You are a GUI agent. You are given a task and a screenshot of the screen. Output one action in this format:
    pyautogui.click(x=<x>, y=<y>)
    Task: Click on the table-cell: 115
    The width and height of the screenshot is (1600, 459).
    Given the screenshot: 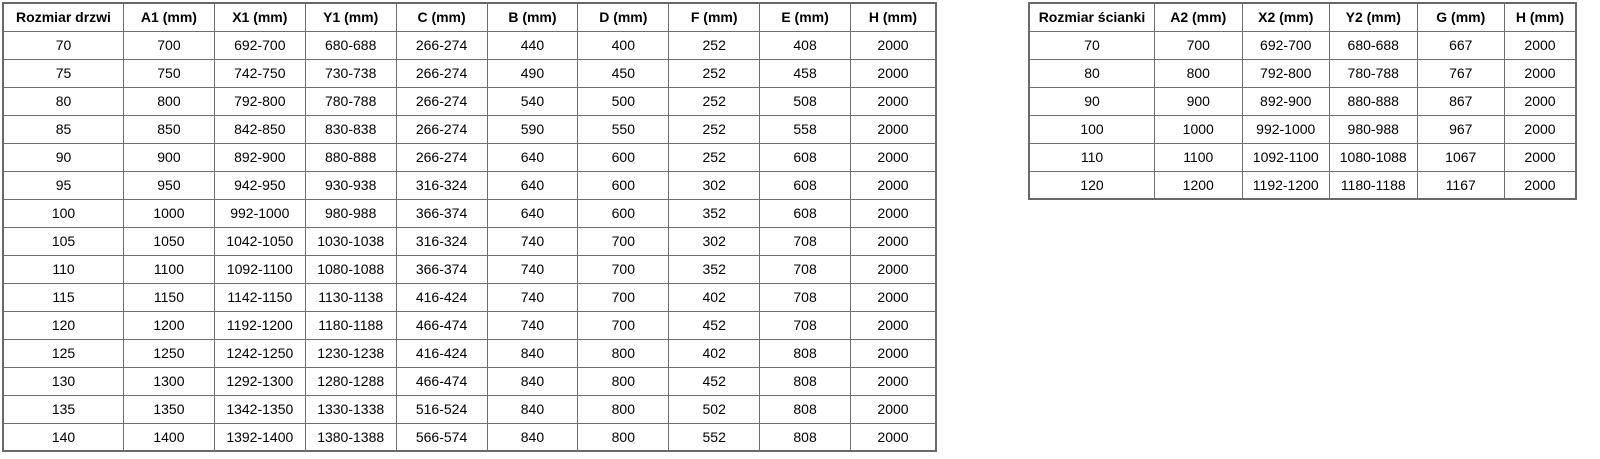 What is the action you would take?
    pyautogui.click(x=63, y=297)
    